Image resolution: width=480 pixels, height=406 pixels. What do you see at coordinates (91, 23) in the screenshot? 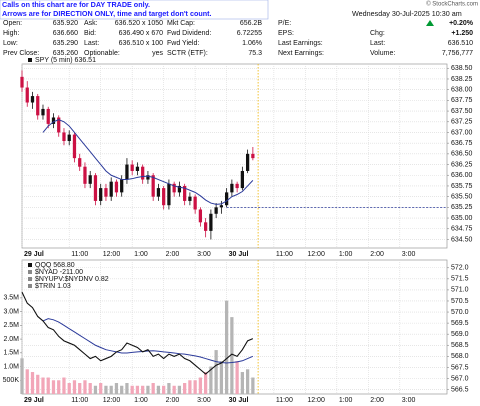
I see `quote-label: Ask:` at bounding box center [91, 23].